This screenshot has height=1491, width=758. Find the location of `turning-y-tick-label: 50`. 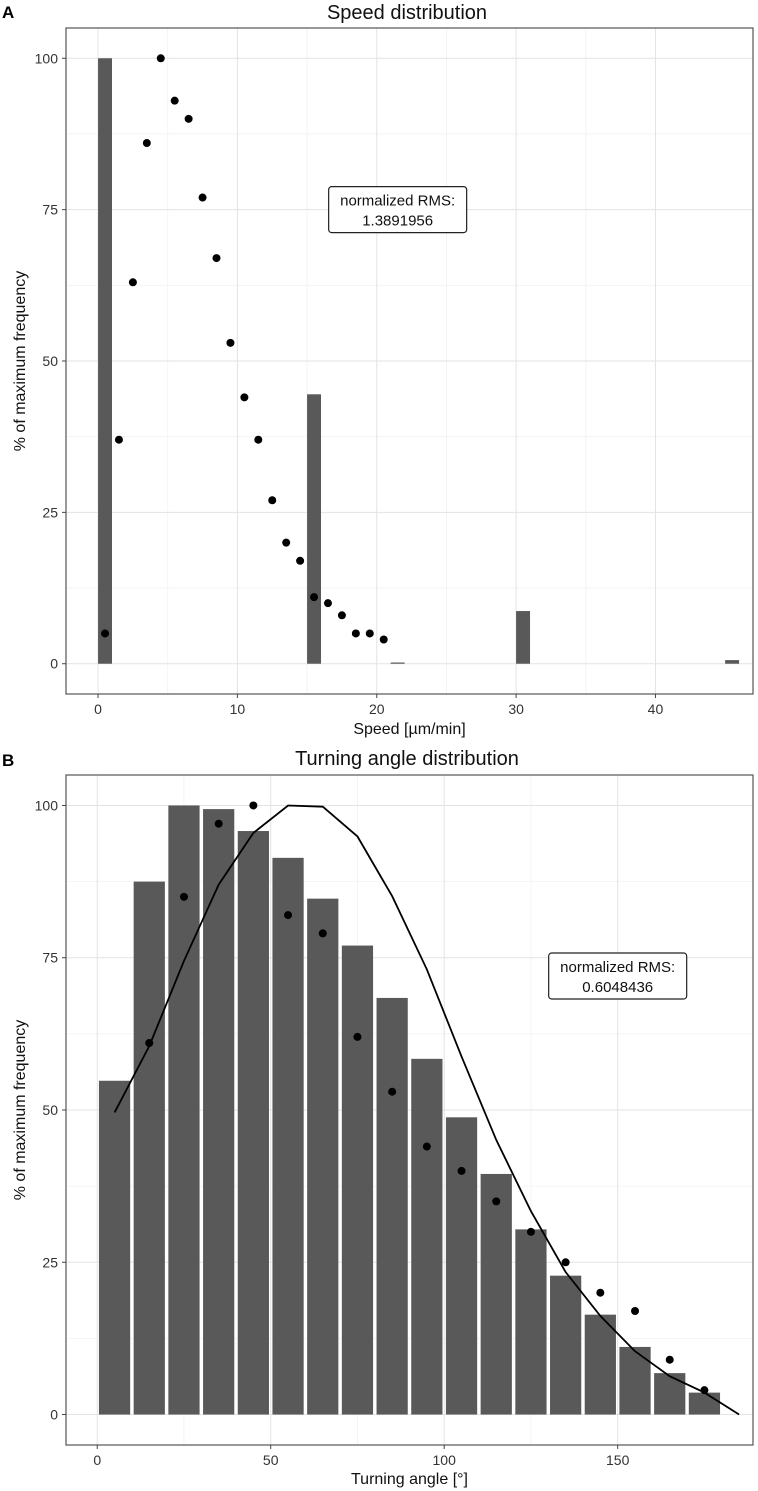

turning-y-tick-label: 50 is located at coordinates (50, 1110).